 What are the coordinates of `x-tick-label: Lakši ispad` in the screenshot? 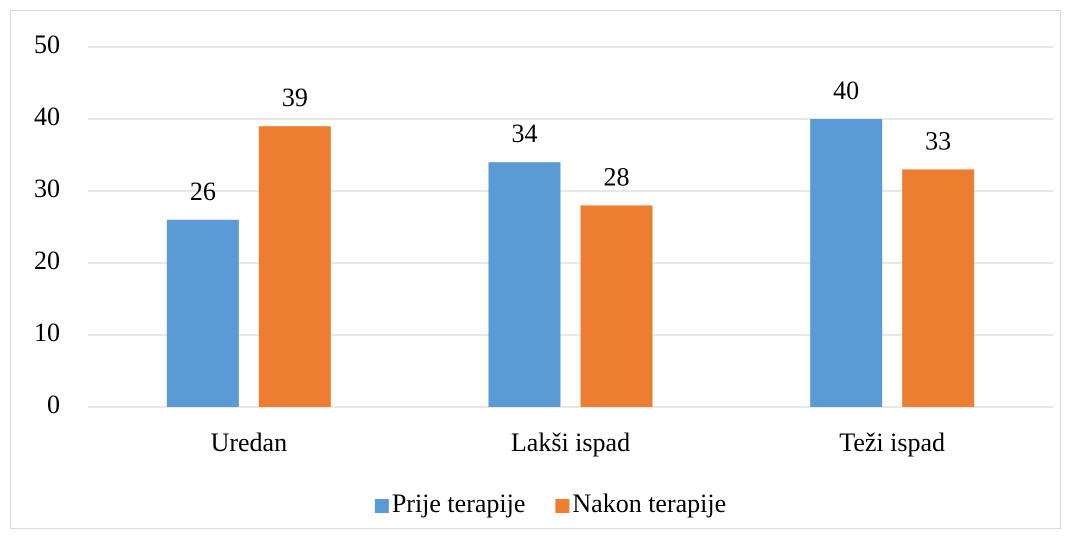 It's located at (570, 442).